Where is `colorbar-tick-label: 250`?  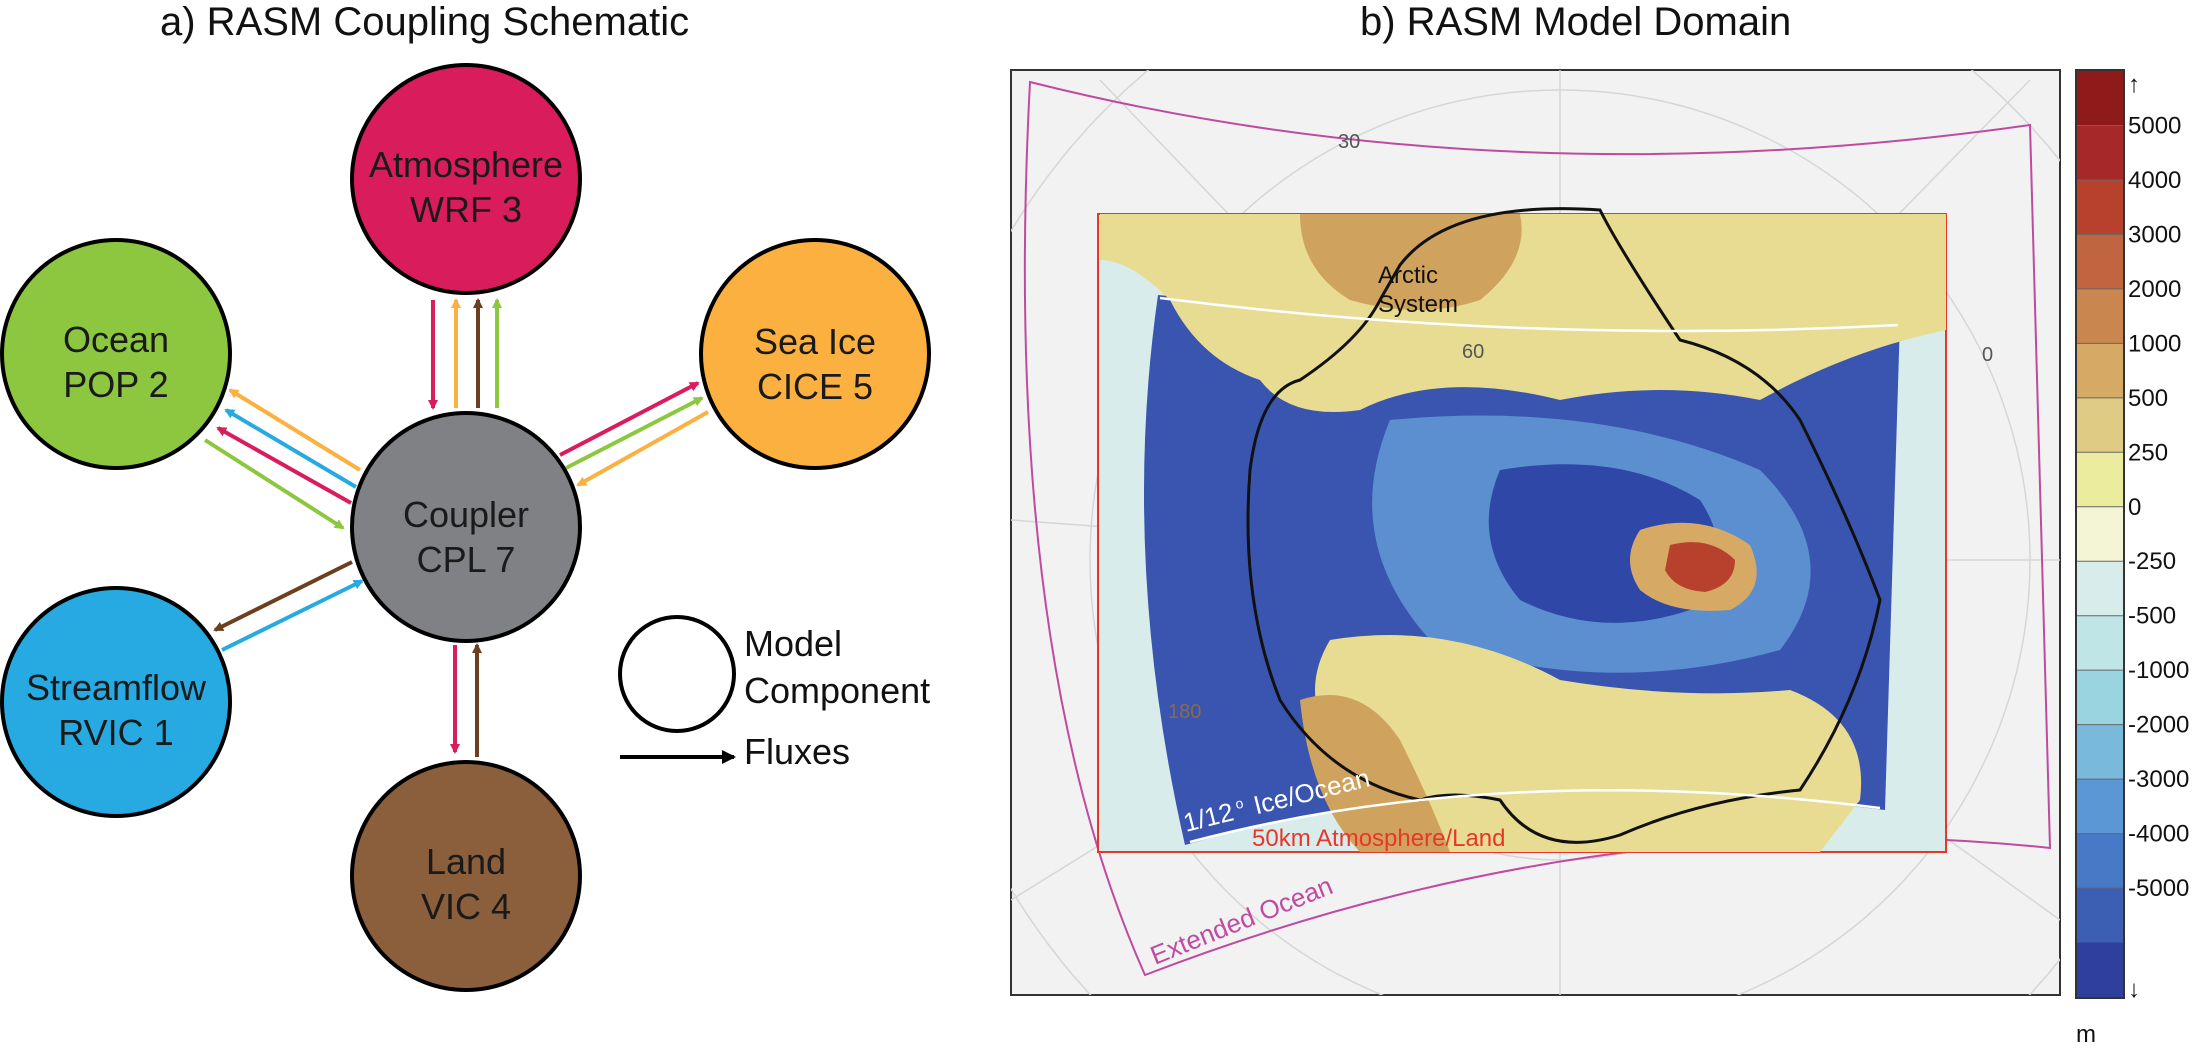 colorbar-tick-label: 250 is located at coordinates (2148, 452).